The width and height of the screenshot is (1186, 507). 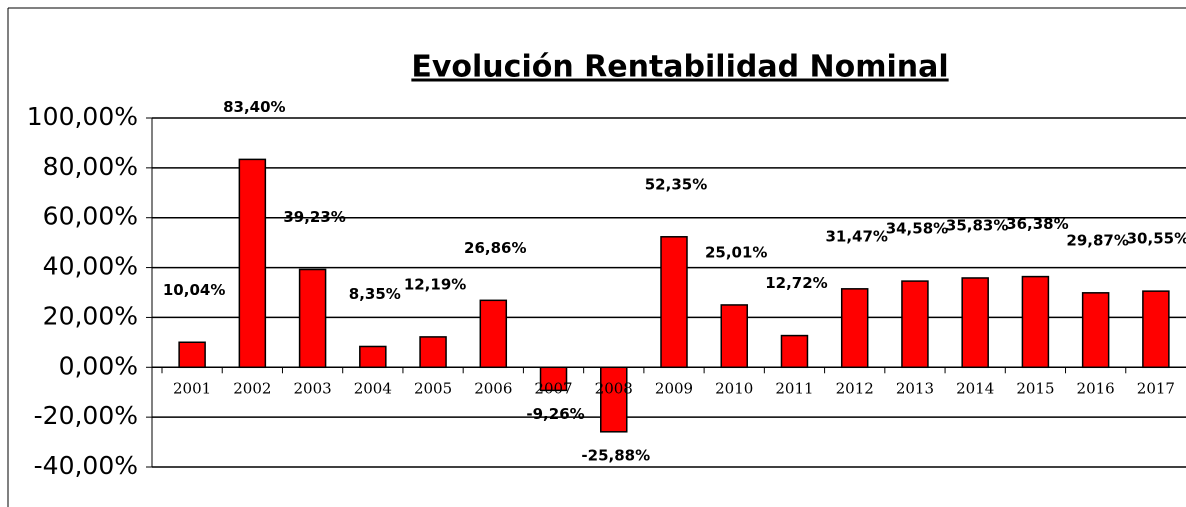 What do you see at coordinates (674, 388) in the screenshot?
I see `x-tick-label: 2009` at bounding box center [674, 388].